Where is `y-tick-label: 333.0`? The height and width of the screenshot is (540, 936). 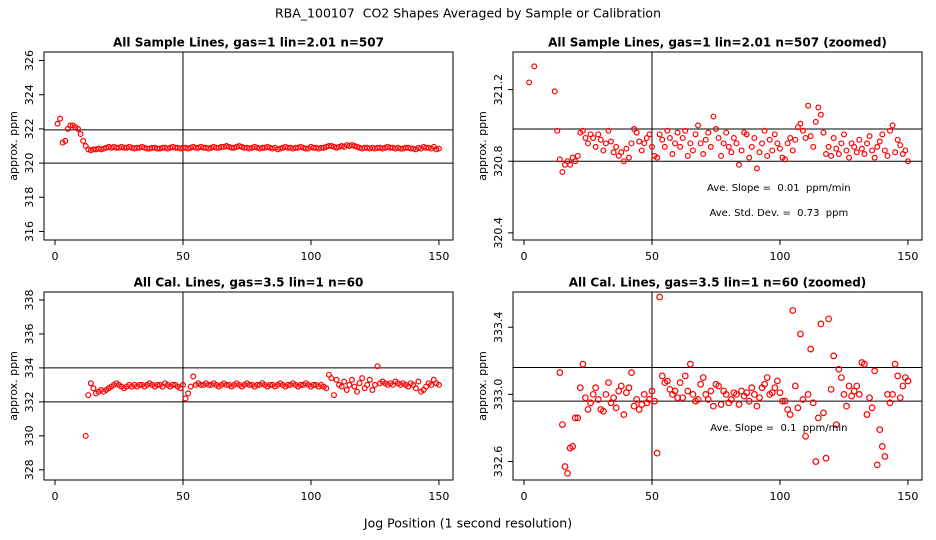 y-tick-label: 333.0 is located at coordinates (498, 395).